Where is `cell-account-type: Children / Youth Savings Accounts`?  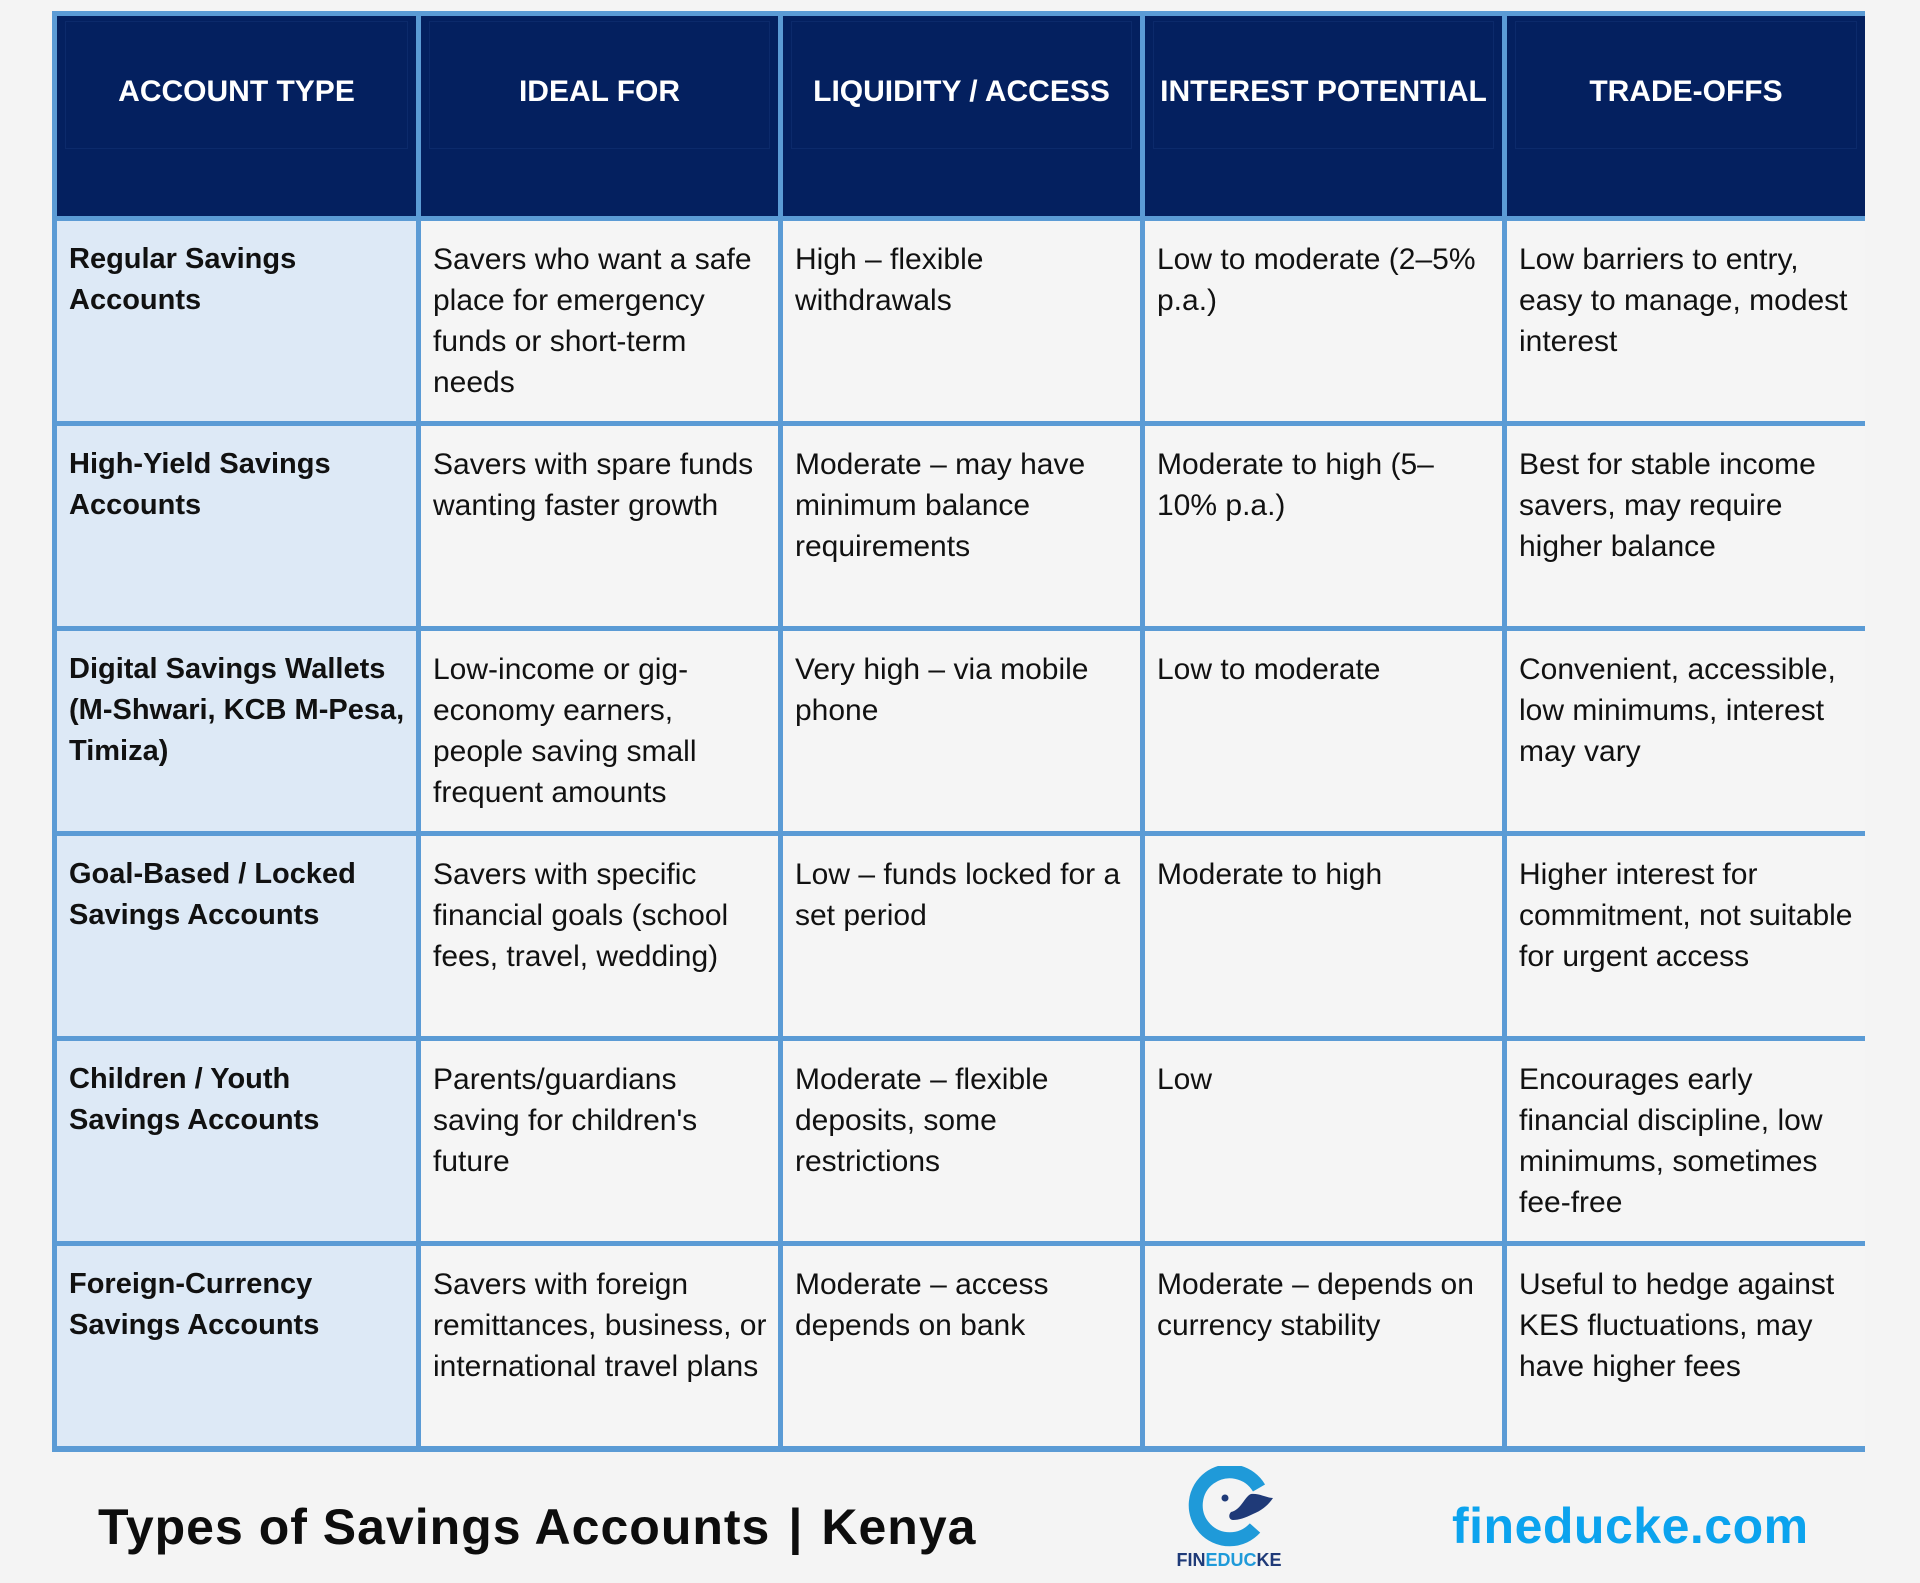 cell-account-type: Children / Youth Savings Accounts is located at coordinates (236, 1141).